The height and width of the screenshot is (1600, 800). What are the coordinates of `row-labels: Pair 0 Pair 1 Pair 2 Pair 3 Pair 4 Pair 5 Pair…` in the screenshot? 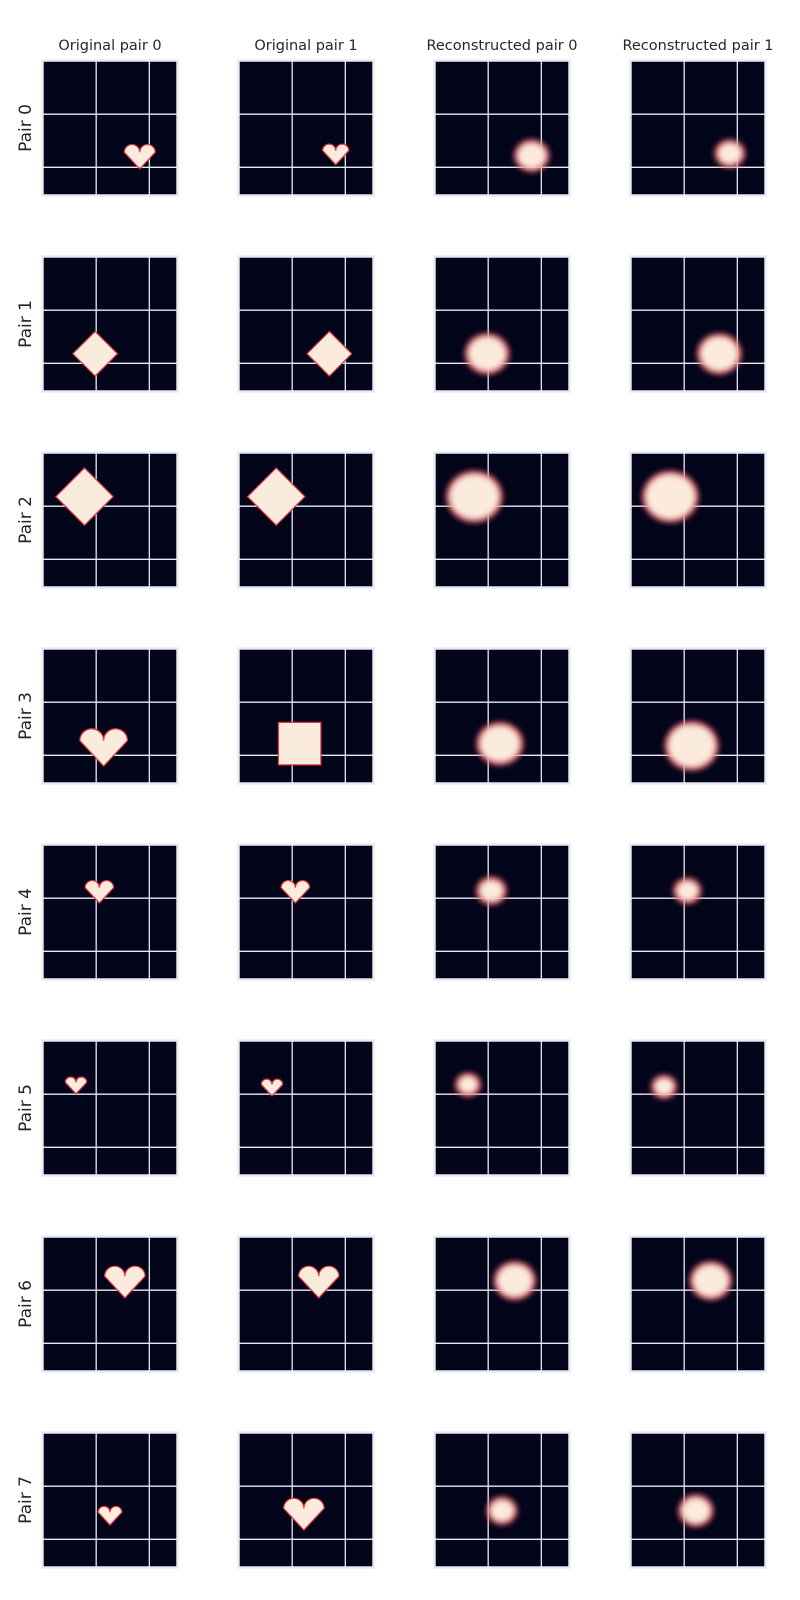 It's located at (26, 814).